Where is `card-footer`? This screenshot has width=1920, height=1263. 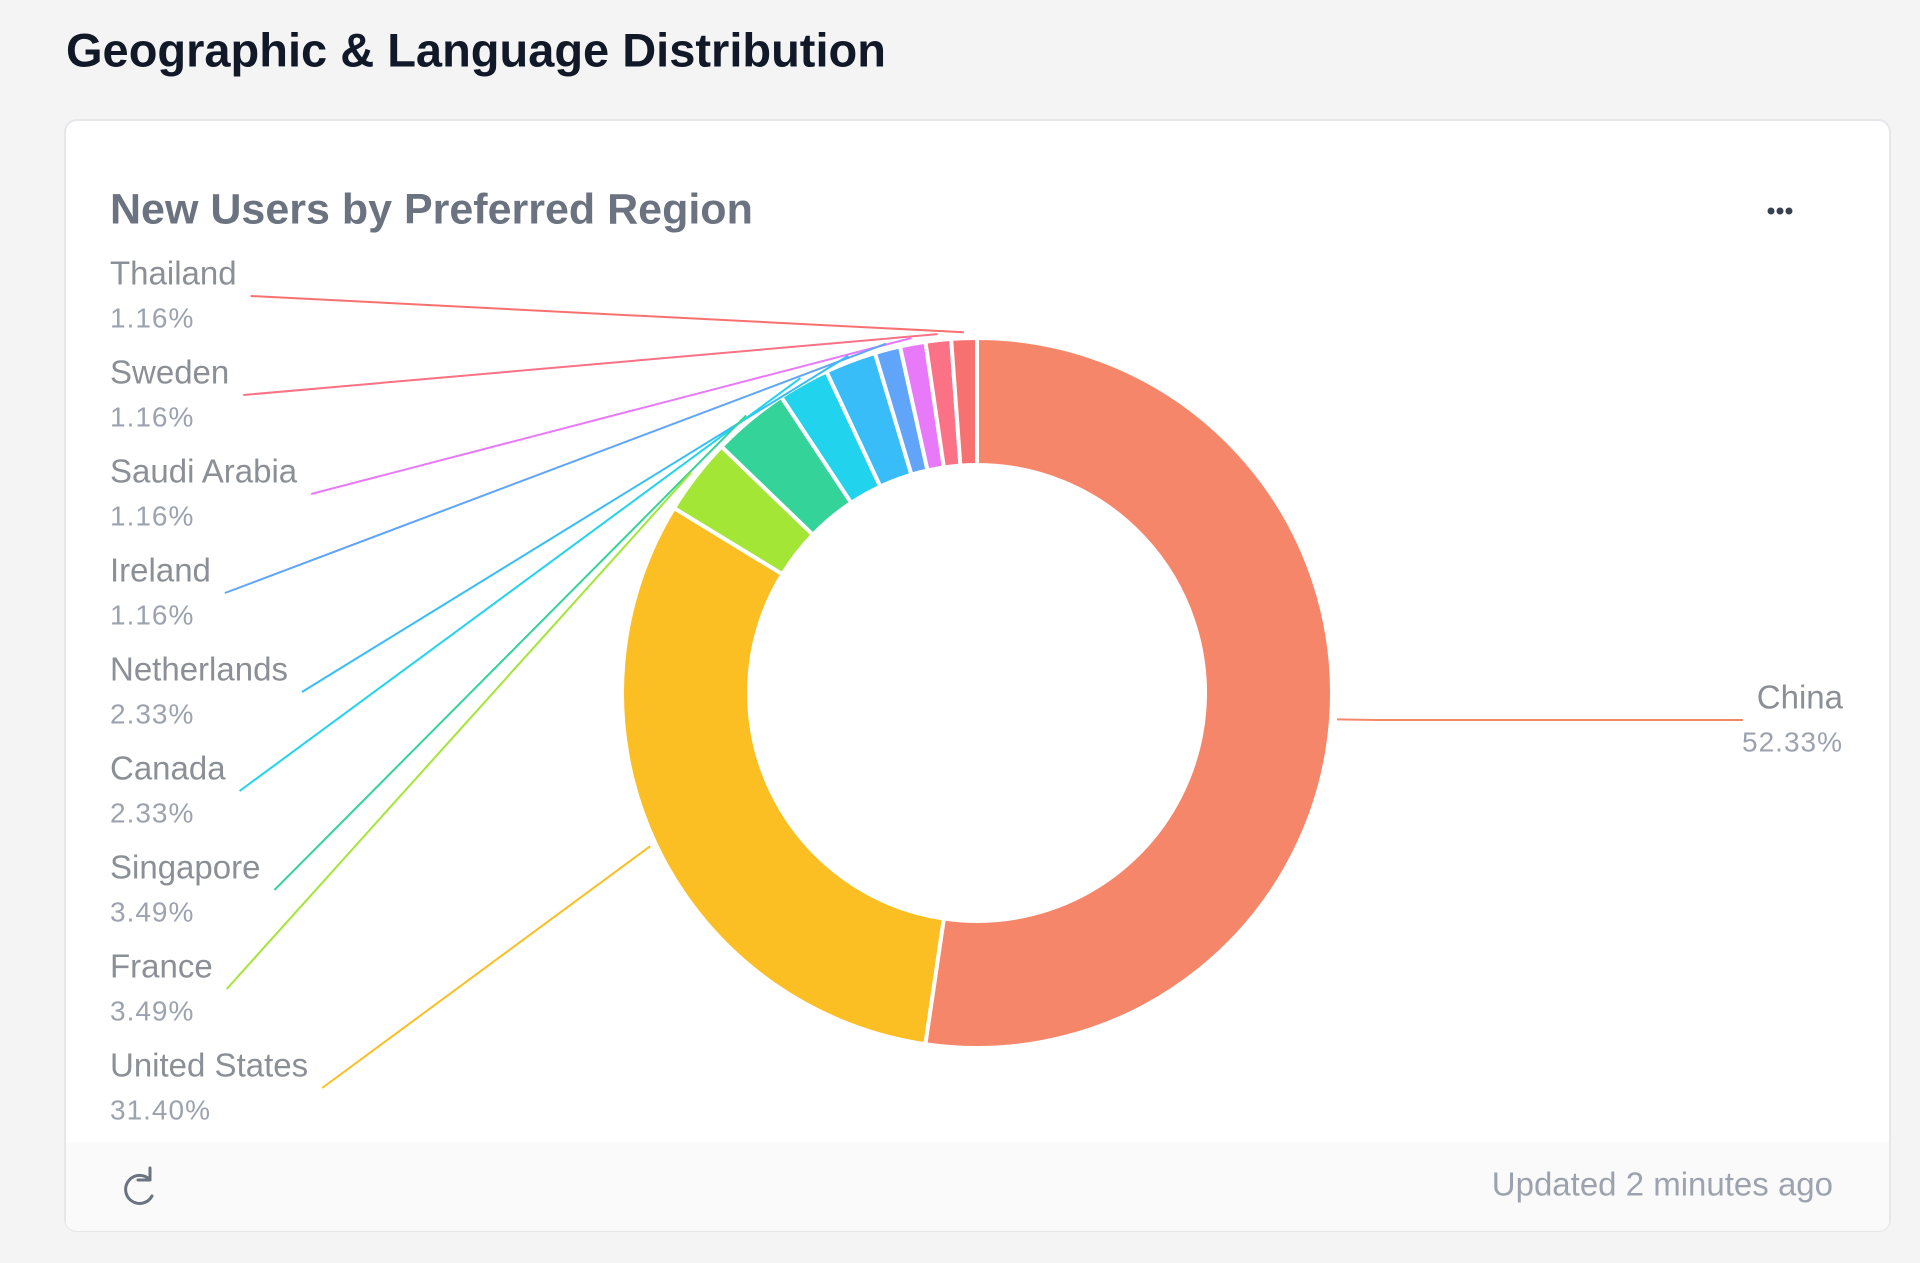
card-footer is located at coordinates (977, 1186).